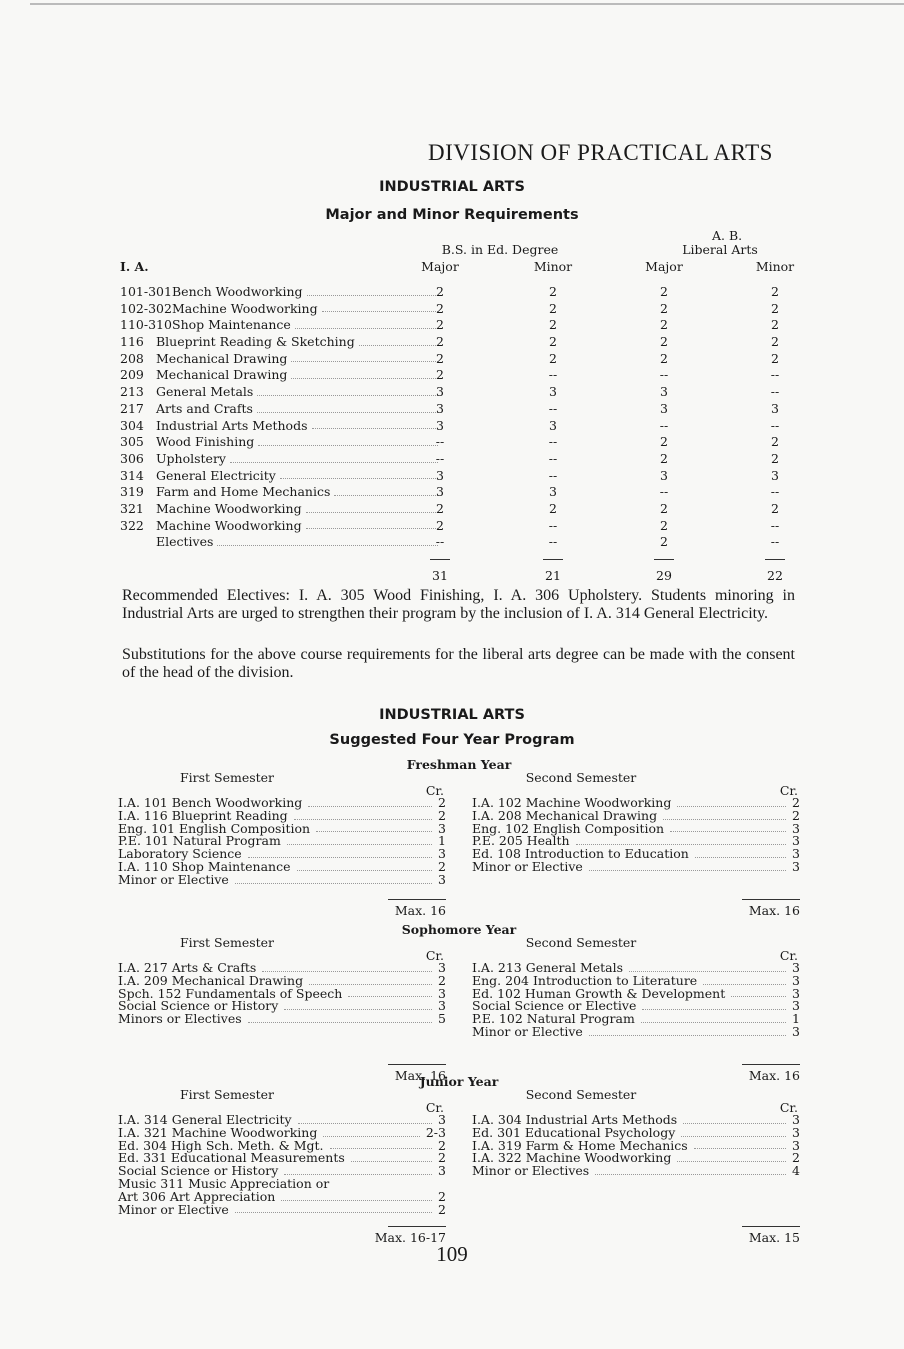 Image resolution: width=904 pixels, height=1349 pixels. I want to click on course-row: Social Science or History 3, so click(282, 1006).